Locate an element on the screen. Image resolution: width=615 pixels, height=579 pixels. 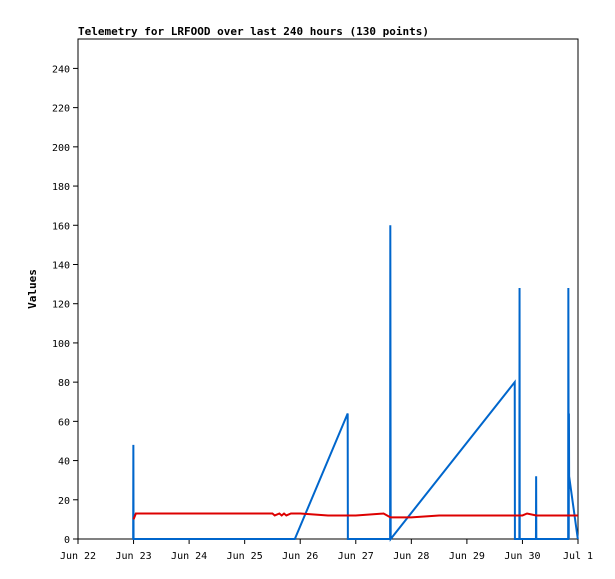
y-tick-label: 220 is located at coordinates (61, 109).